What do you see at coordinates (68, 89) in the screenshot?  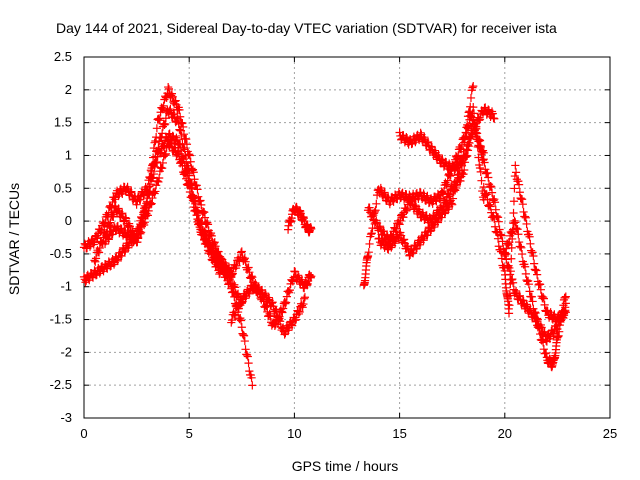 I see `y-tick-label: 2` at bounding box center [68, 89].